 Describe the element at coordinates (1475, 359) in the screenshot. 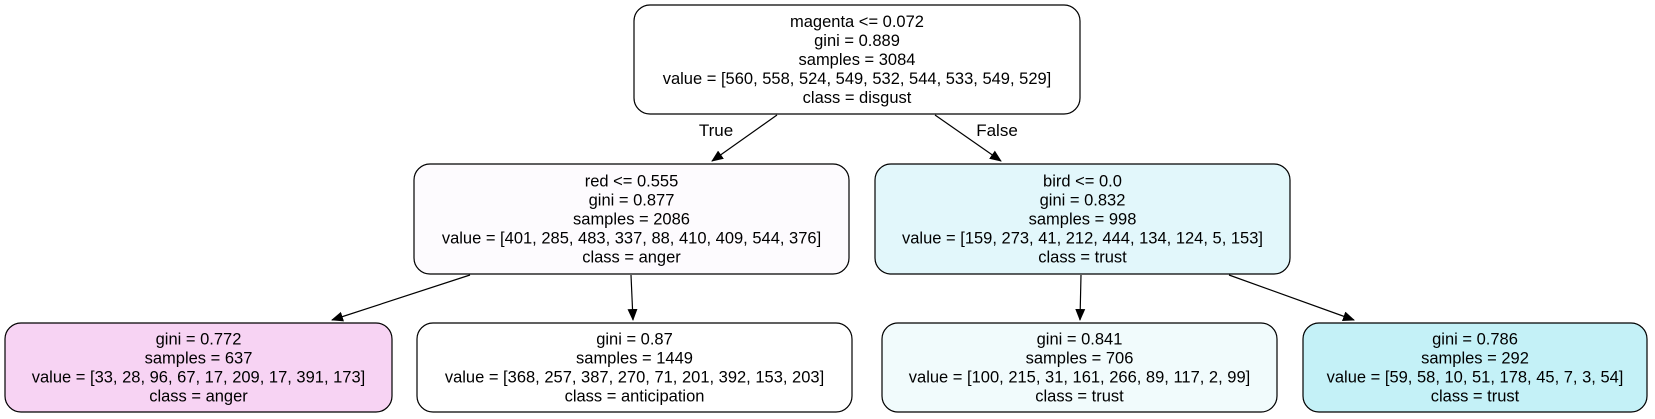

I see `node-line: samples = 292` at that location.